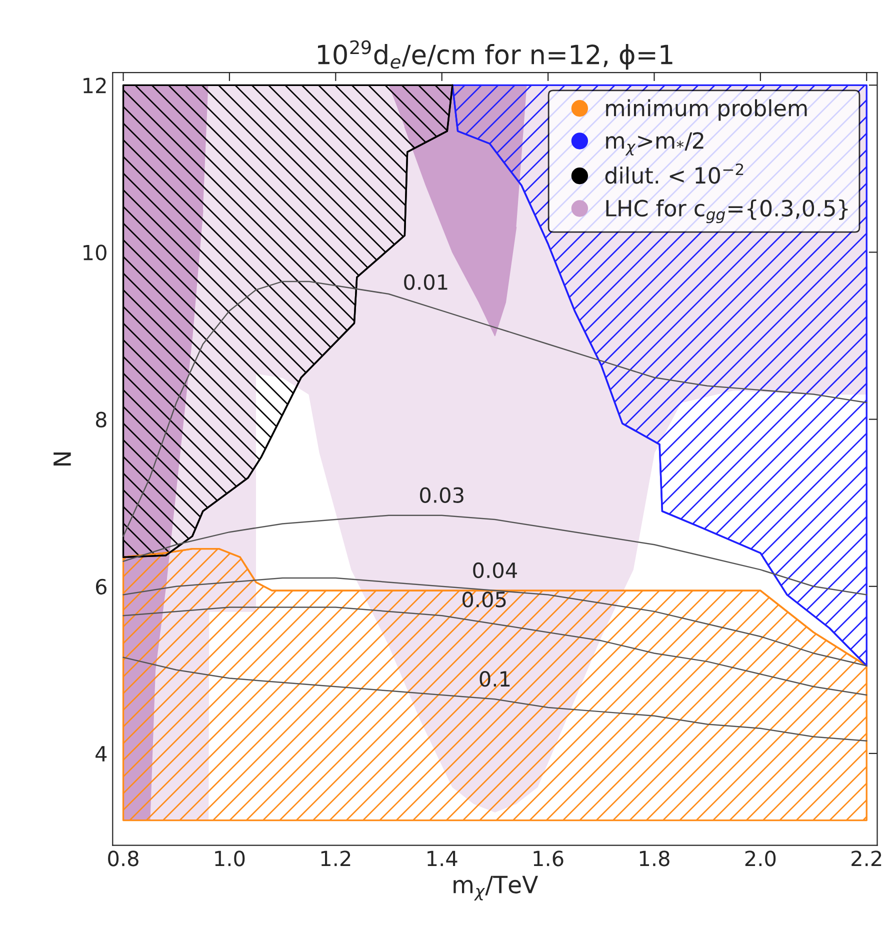 The height and width of the screenshot is (931, 887). Describe the element at coordinates (230, 858) in the screenshot. I see `x-tick-label: 1.0` at that location.